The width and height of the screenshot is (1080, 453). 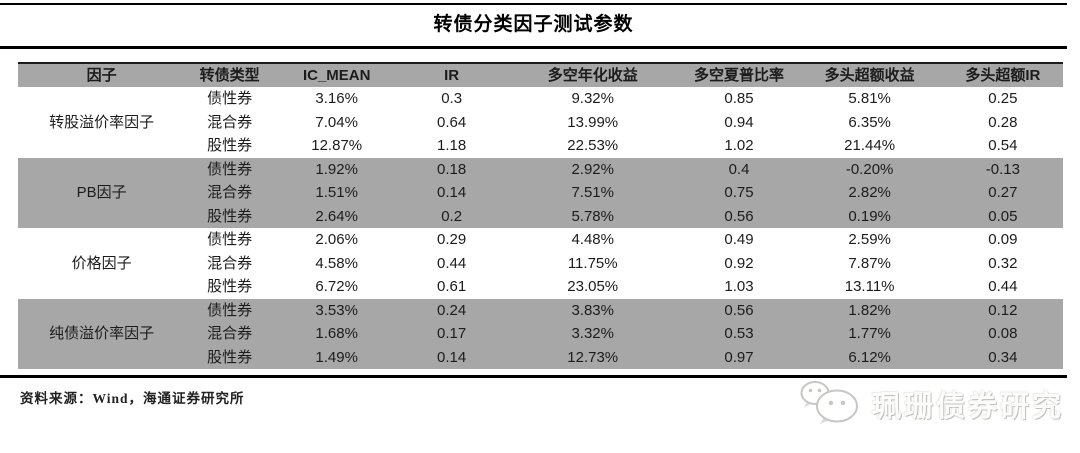 What do you see at coordinates (533, 4) in the screenshot?
I see `top-rule` at bounding box center [533, 4].